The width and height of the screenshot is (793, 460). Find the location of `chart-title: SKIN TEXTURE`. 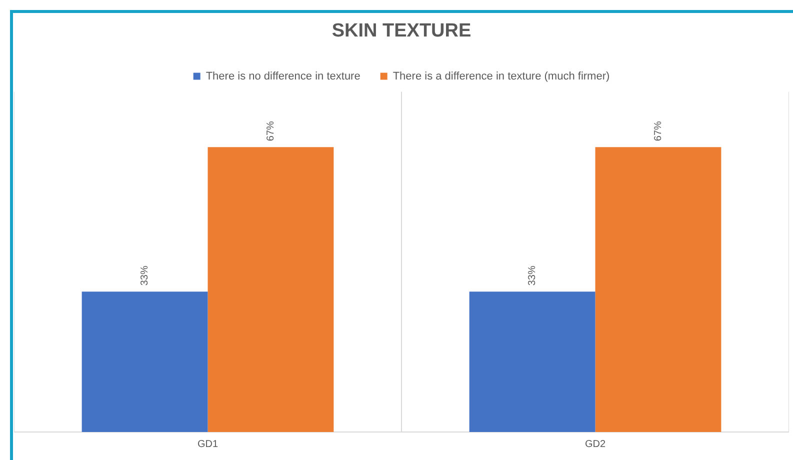

chart-title: SKIN TEXTURE is located at coordinates (402, 31).